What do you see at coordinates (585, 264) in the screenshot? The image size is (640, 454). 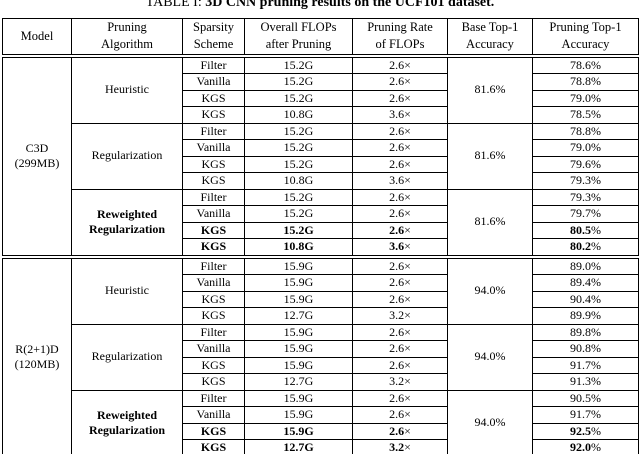 I see `pruning-accuracy-cell: 89.0%` at bounding box center [585, 264].